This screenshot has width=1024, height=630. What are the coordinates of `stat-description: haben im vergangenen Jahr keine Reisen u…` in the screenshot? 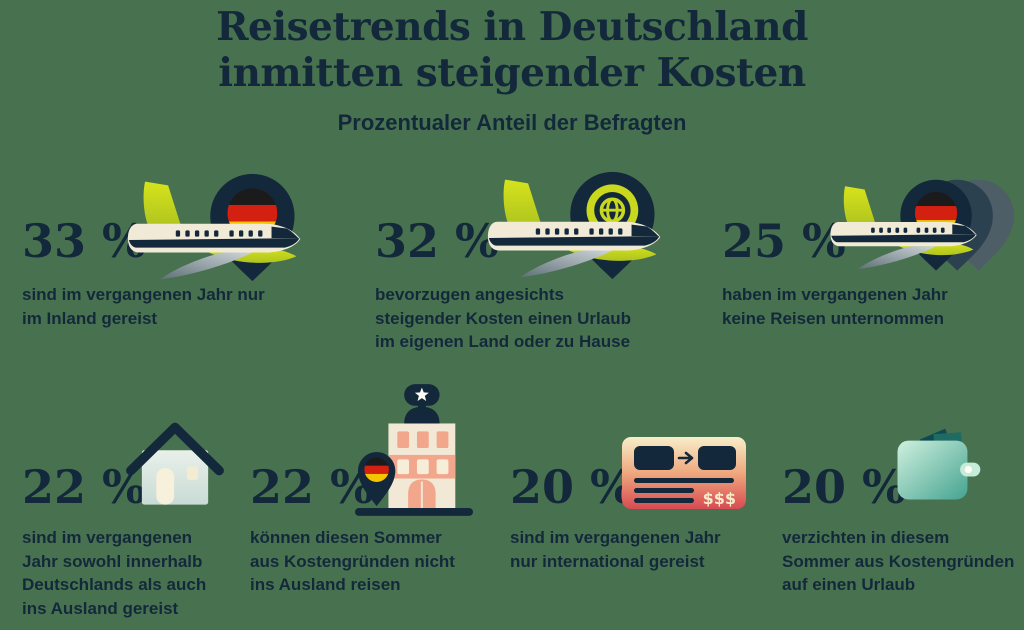 It's located at (835, 306).